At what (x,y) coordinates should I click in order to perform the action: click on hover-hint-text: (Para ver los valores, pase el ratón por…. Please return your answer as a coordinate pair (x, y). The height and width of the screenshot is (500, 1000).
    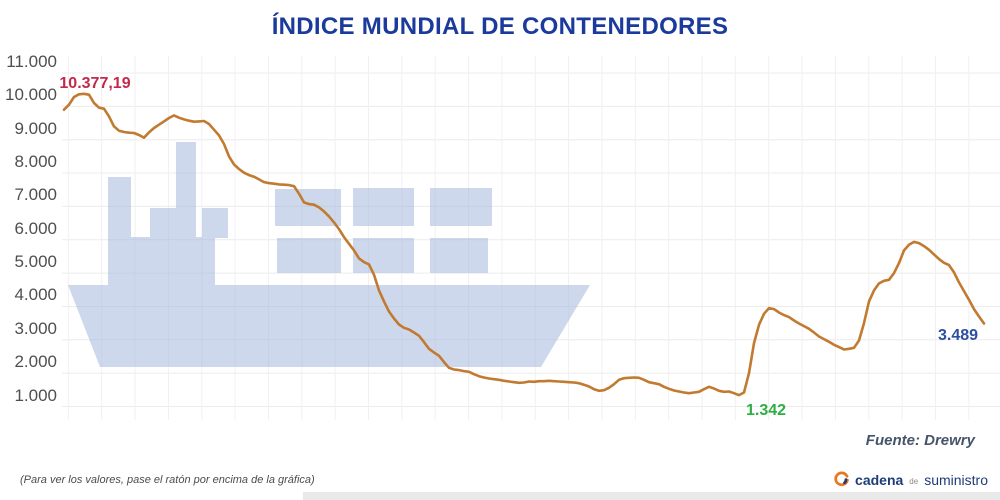
    Looking at the image, I should click on (167, 480).